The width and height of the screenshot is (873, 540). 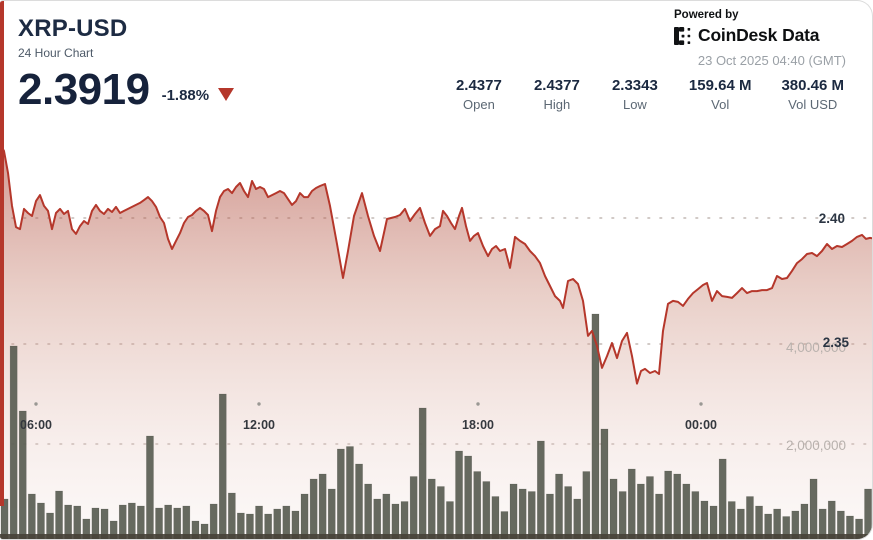 I want to click on brand-name: CoinDesk, so click(x=738, y=35).